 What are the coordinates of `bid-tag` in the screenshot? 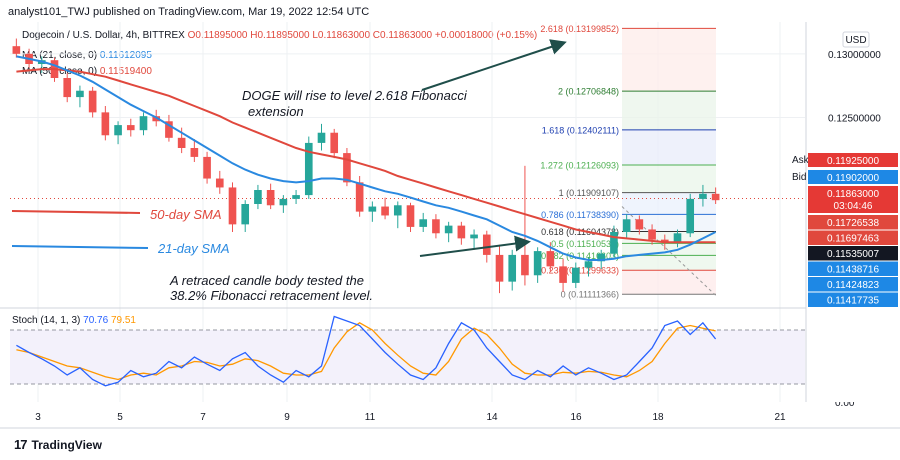 It's located at (853, 177).